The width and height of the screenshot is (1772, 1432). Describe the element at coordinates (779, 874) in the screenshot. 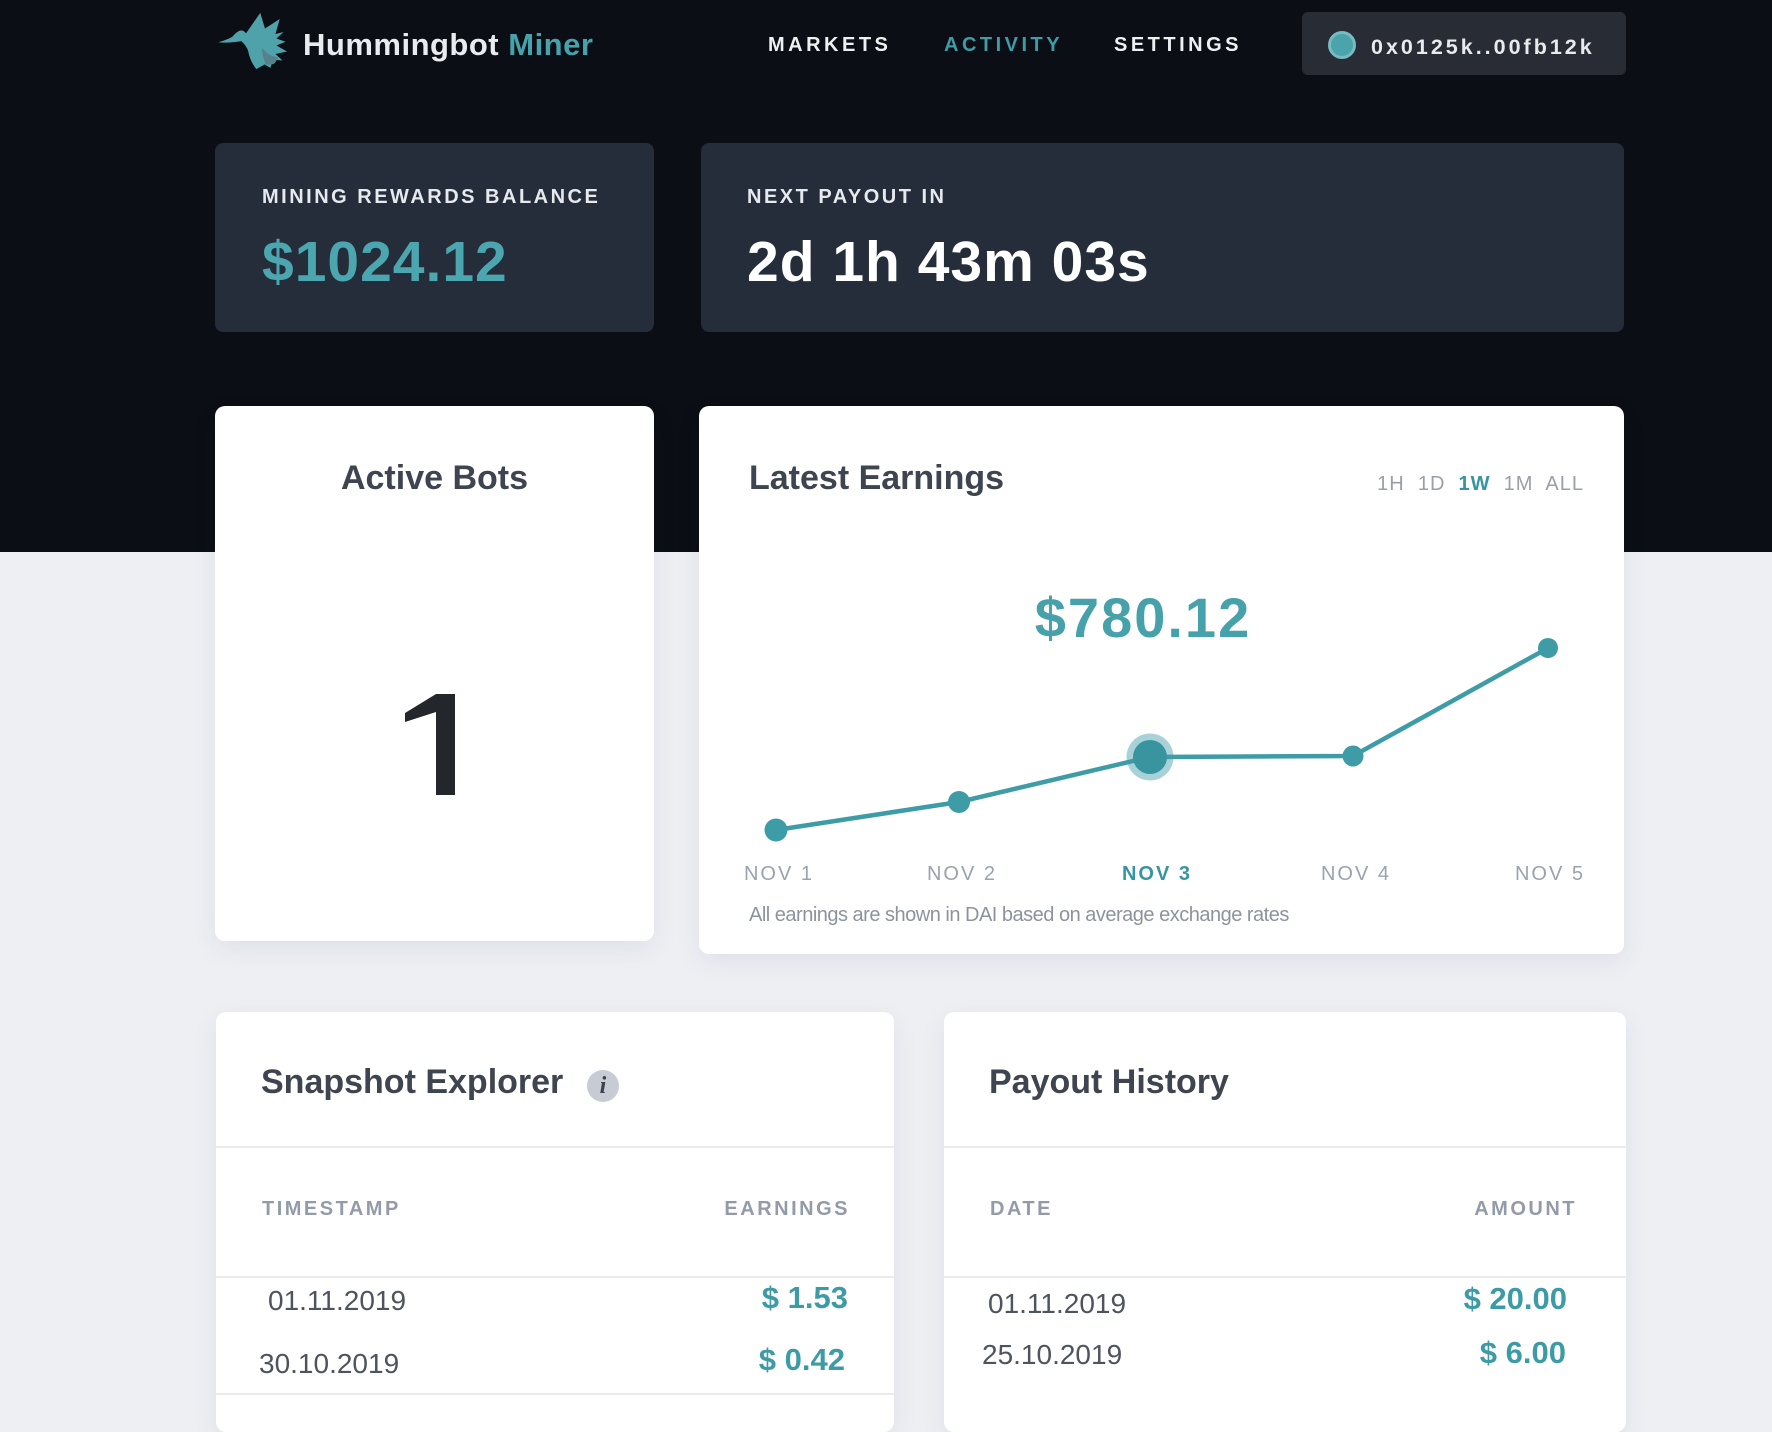

I see `svg-text: NOV 1` at that location.